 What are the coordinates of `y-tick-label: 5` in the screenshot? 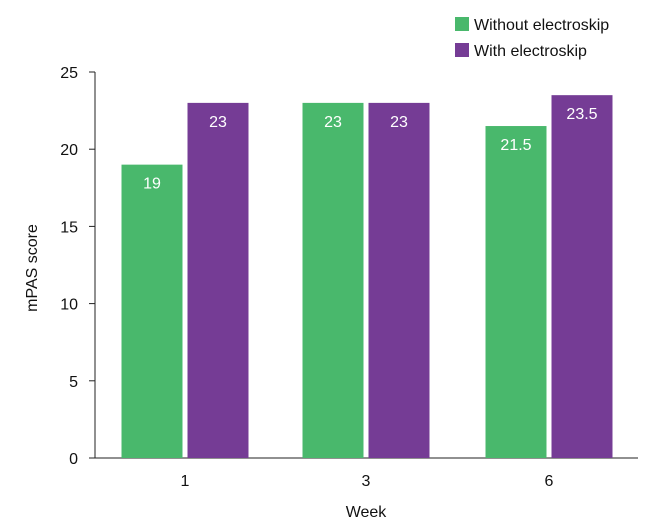 It's located at (73, 382).